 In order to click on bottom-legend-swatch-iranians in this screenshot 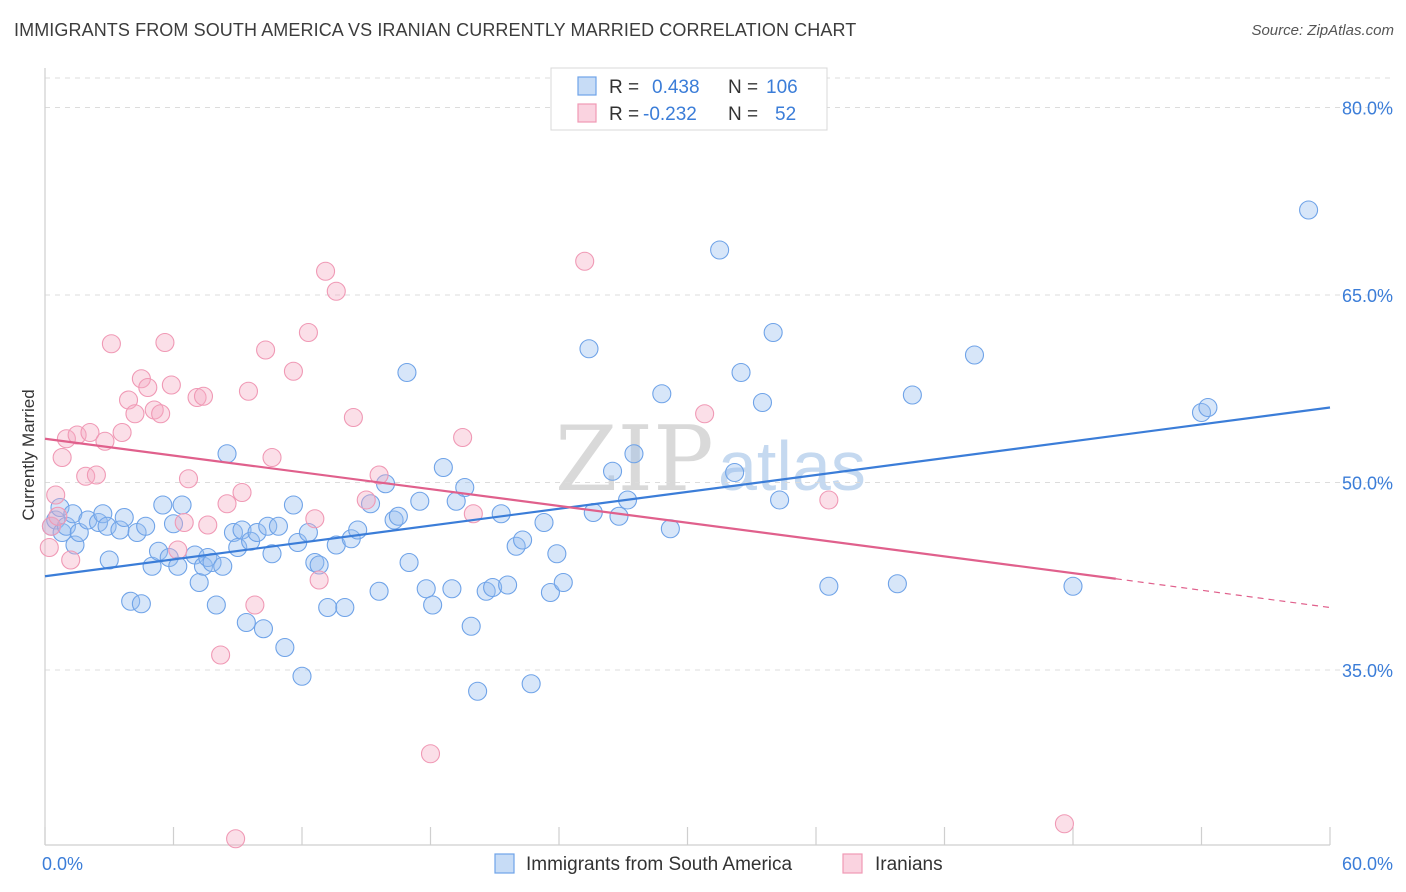, I will do `click(852, 863)`.